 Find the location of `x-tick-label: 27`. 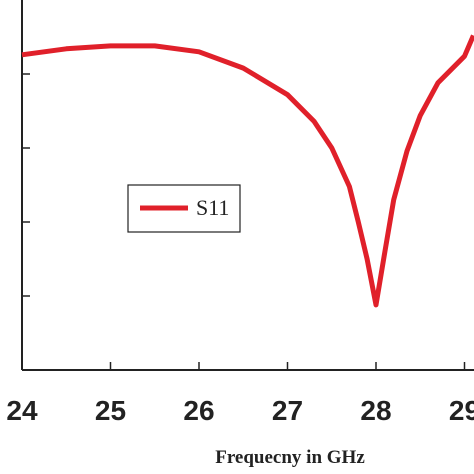

x-tick-label: 27 is located at coordinates (287, 410).